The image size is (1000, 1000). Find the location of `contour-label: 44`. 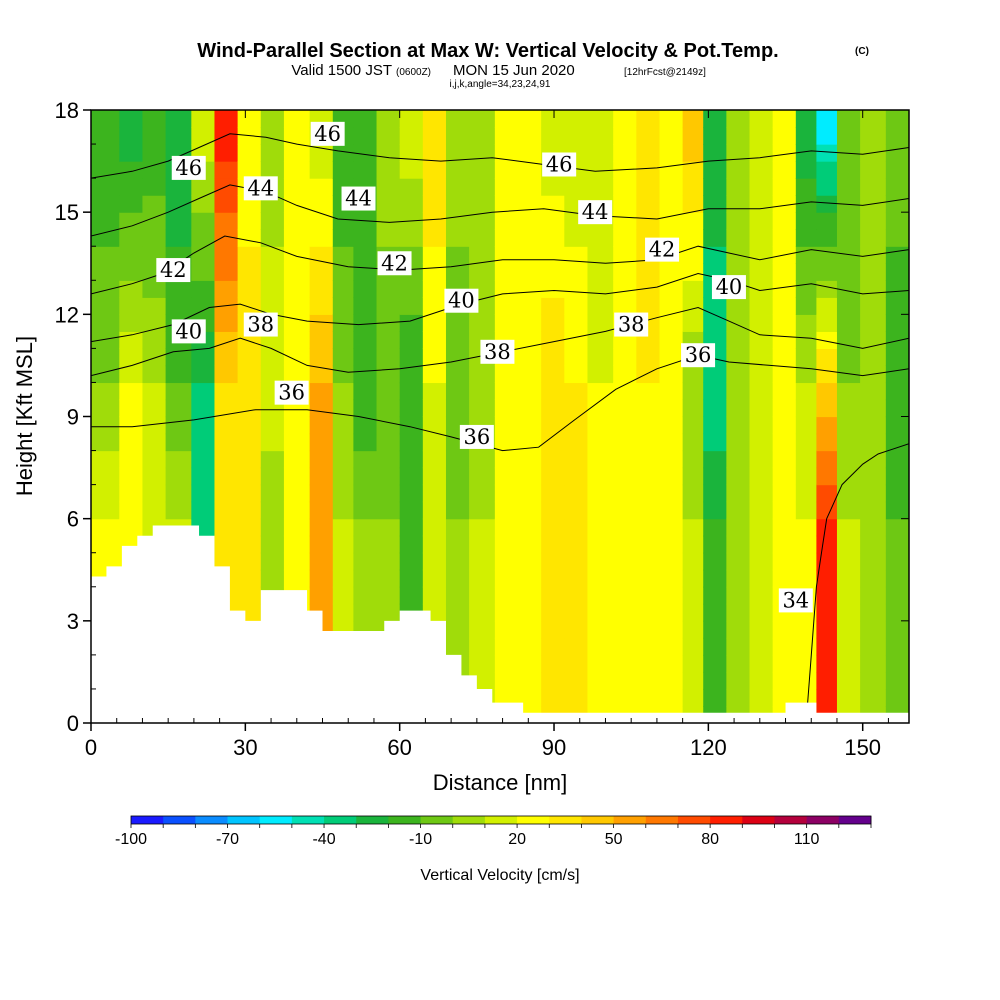

contour-label: 44 is located at coordinates (595, 212).